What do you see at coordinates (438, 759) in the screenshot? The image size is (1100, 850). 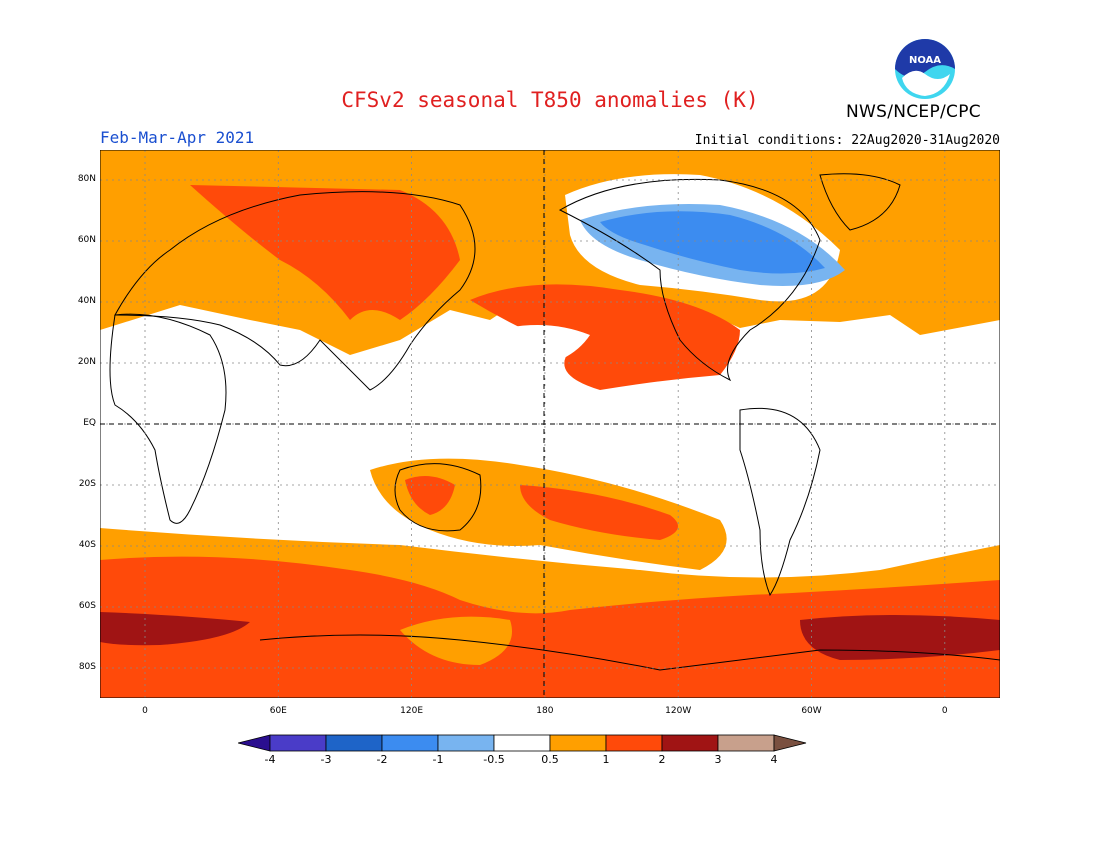 I see `colorbar-label: -1` at bounding box center [438, 759].